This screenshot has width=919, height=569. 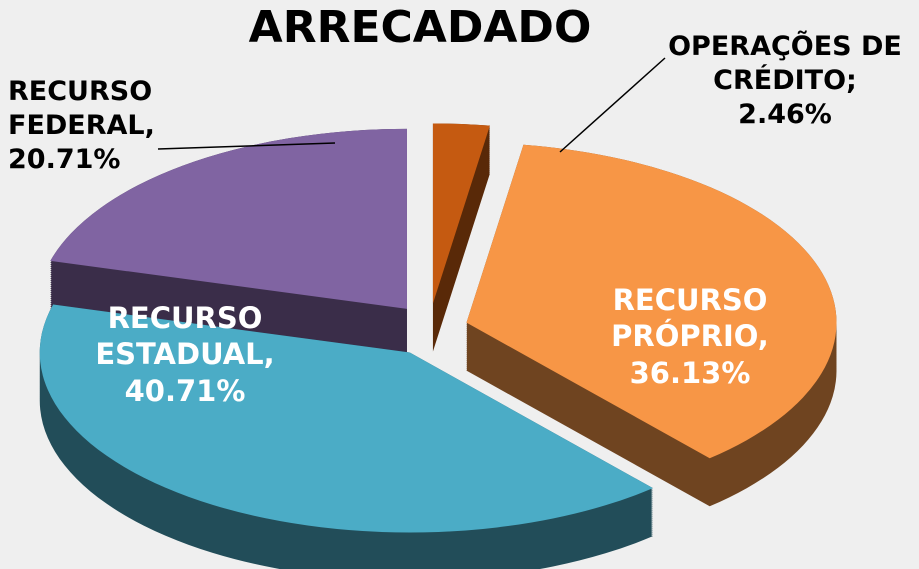 I want to click on slice-label: RECURSO PRÓPRIO, 36.13%, so click(x=690, y=336).